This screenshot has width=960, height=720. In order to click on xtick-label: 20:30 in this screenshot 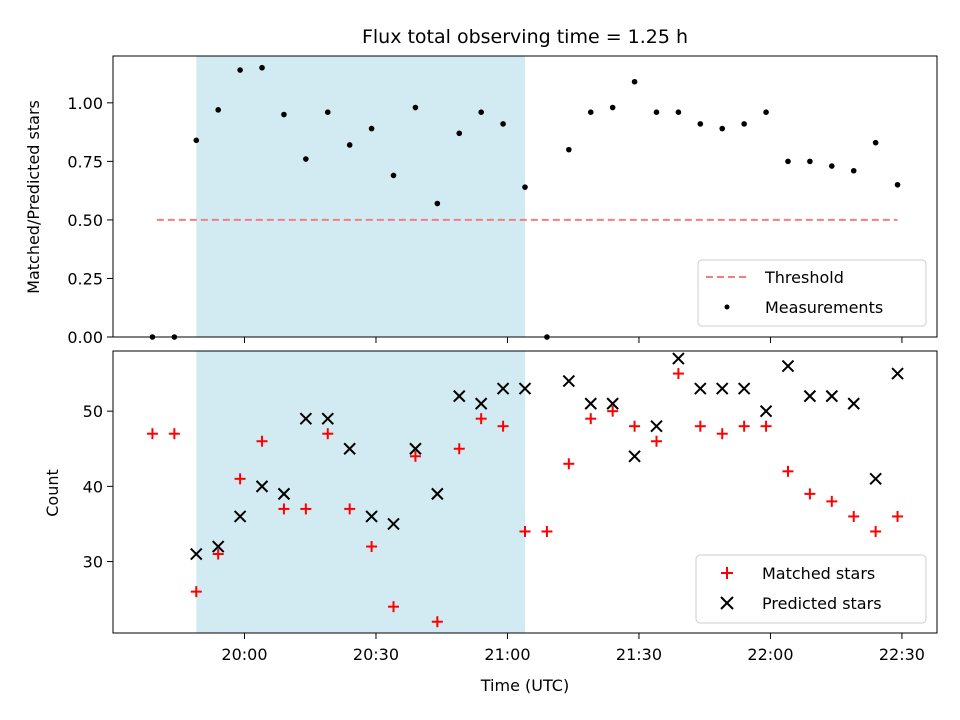, I will do `click(376, 654)`.